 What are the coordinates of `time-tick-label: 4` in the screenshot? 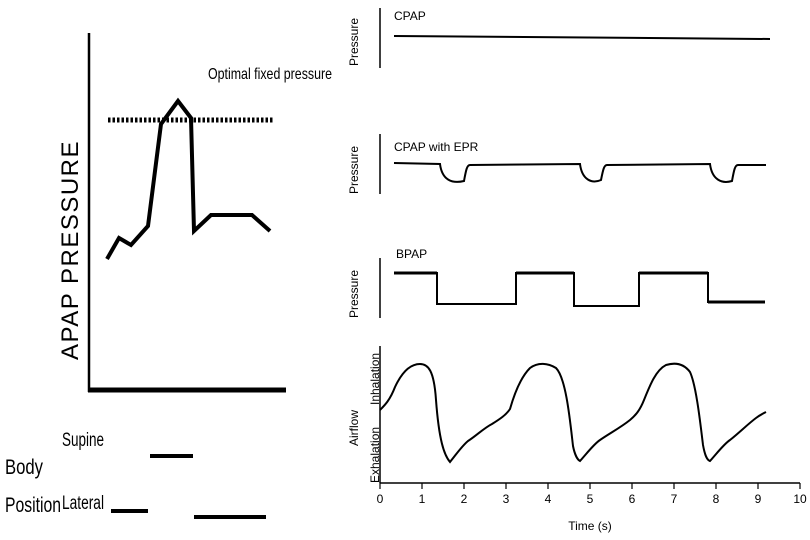 It's located at (548, 499).